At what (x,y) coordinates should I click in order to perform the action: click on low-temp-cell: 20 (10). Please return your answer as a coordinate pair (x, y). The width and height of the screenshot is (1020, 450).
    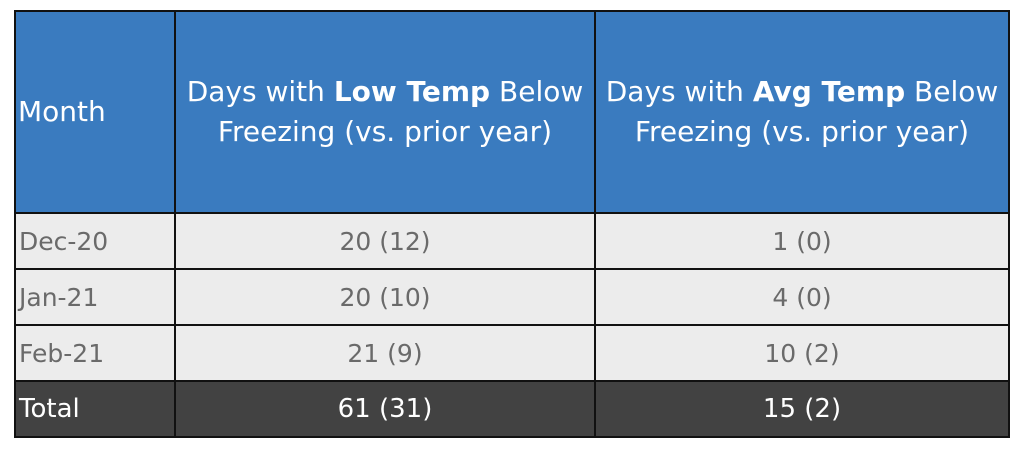
    Looking at the image, I should click on (385, 297).